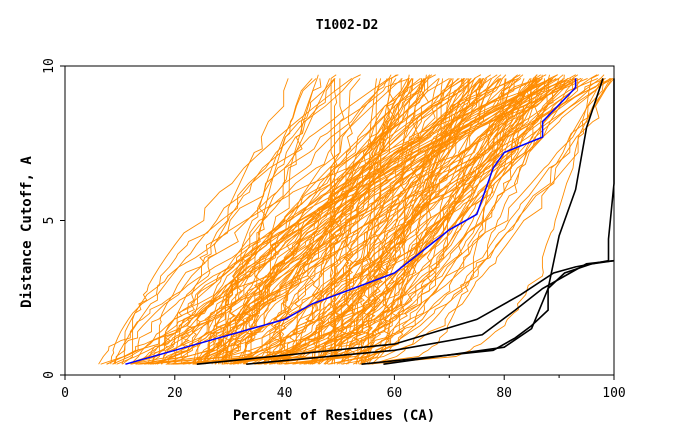  I want to click on x-tick-label: 40, so click(285, 393).